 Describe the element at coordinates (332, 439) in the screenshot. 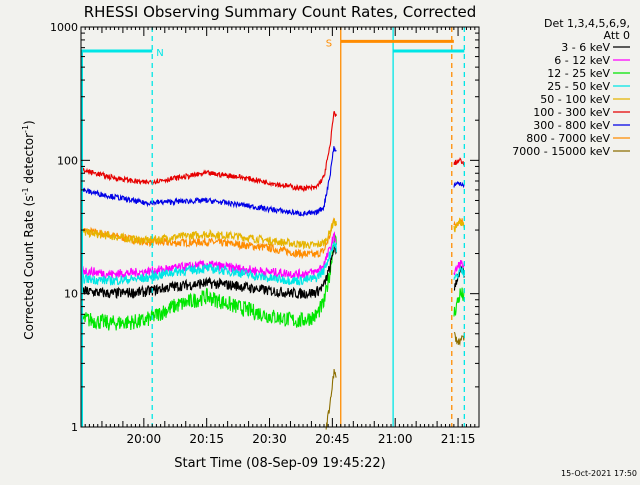

I see `x-tick-label: 20:45` at that location.